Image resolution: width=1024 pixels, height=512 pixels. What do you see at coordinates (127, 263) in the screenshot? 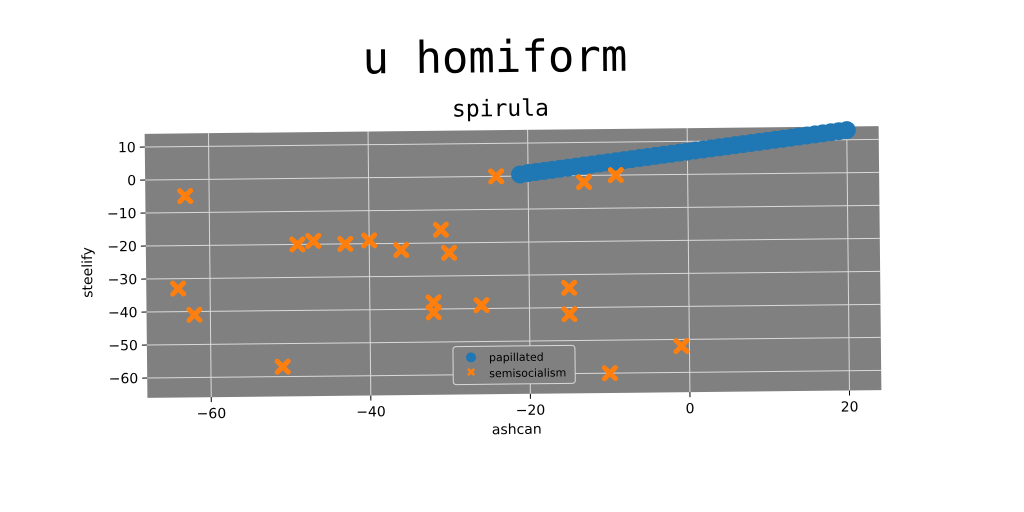
I see `y-axis-ticks: −60 −50 −40 −30 −20 −10 0 10` at bounding box center [127, 263].